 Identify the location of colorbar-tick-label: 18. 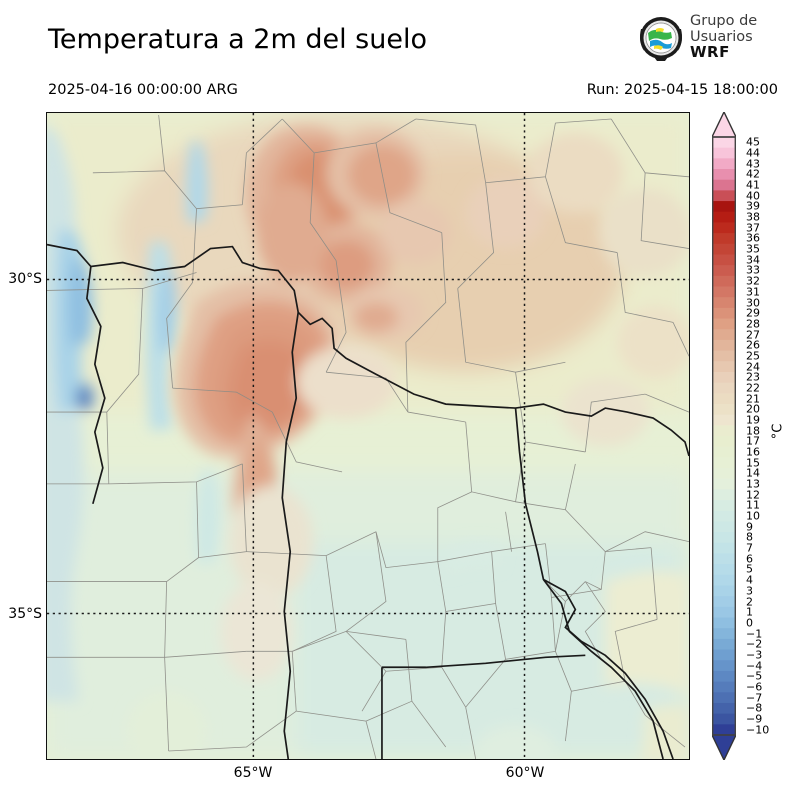
(753, 431).